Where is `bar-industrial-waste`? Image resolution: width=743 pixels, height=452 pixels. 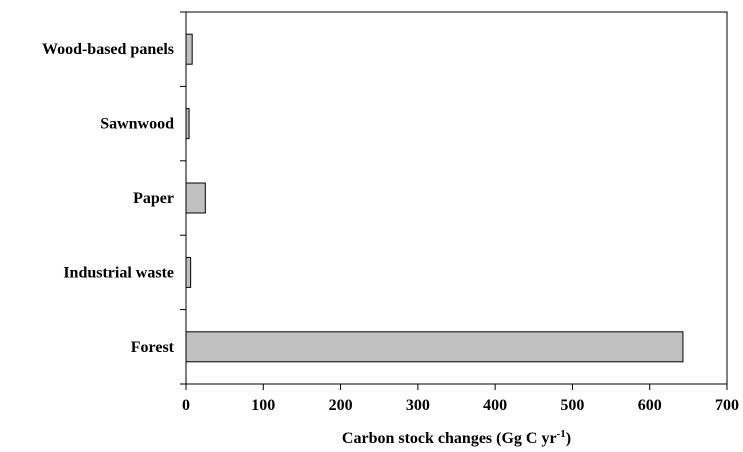 bar-industrial-waste is located at coordinates (188, 272).